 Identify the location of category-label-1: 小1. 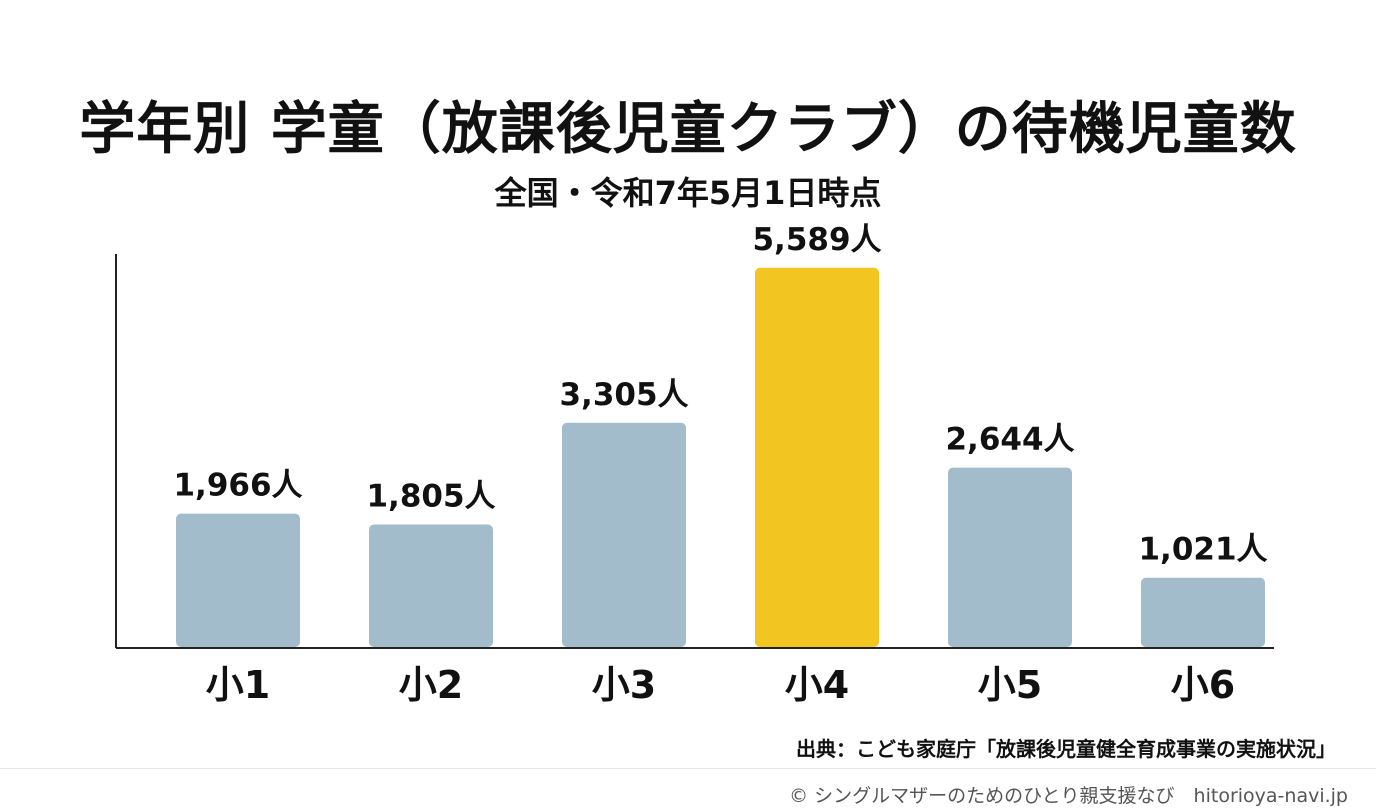
(238, 685).